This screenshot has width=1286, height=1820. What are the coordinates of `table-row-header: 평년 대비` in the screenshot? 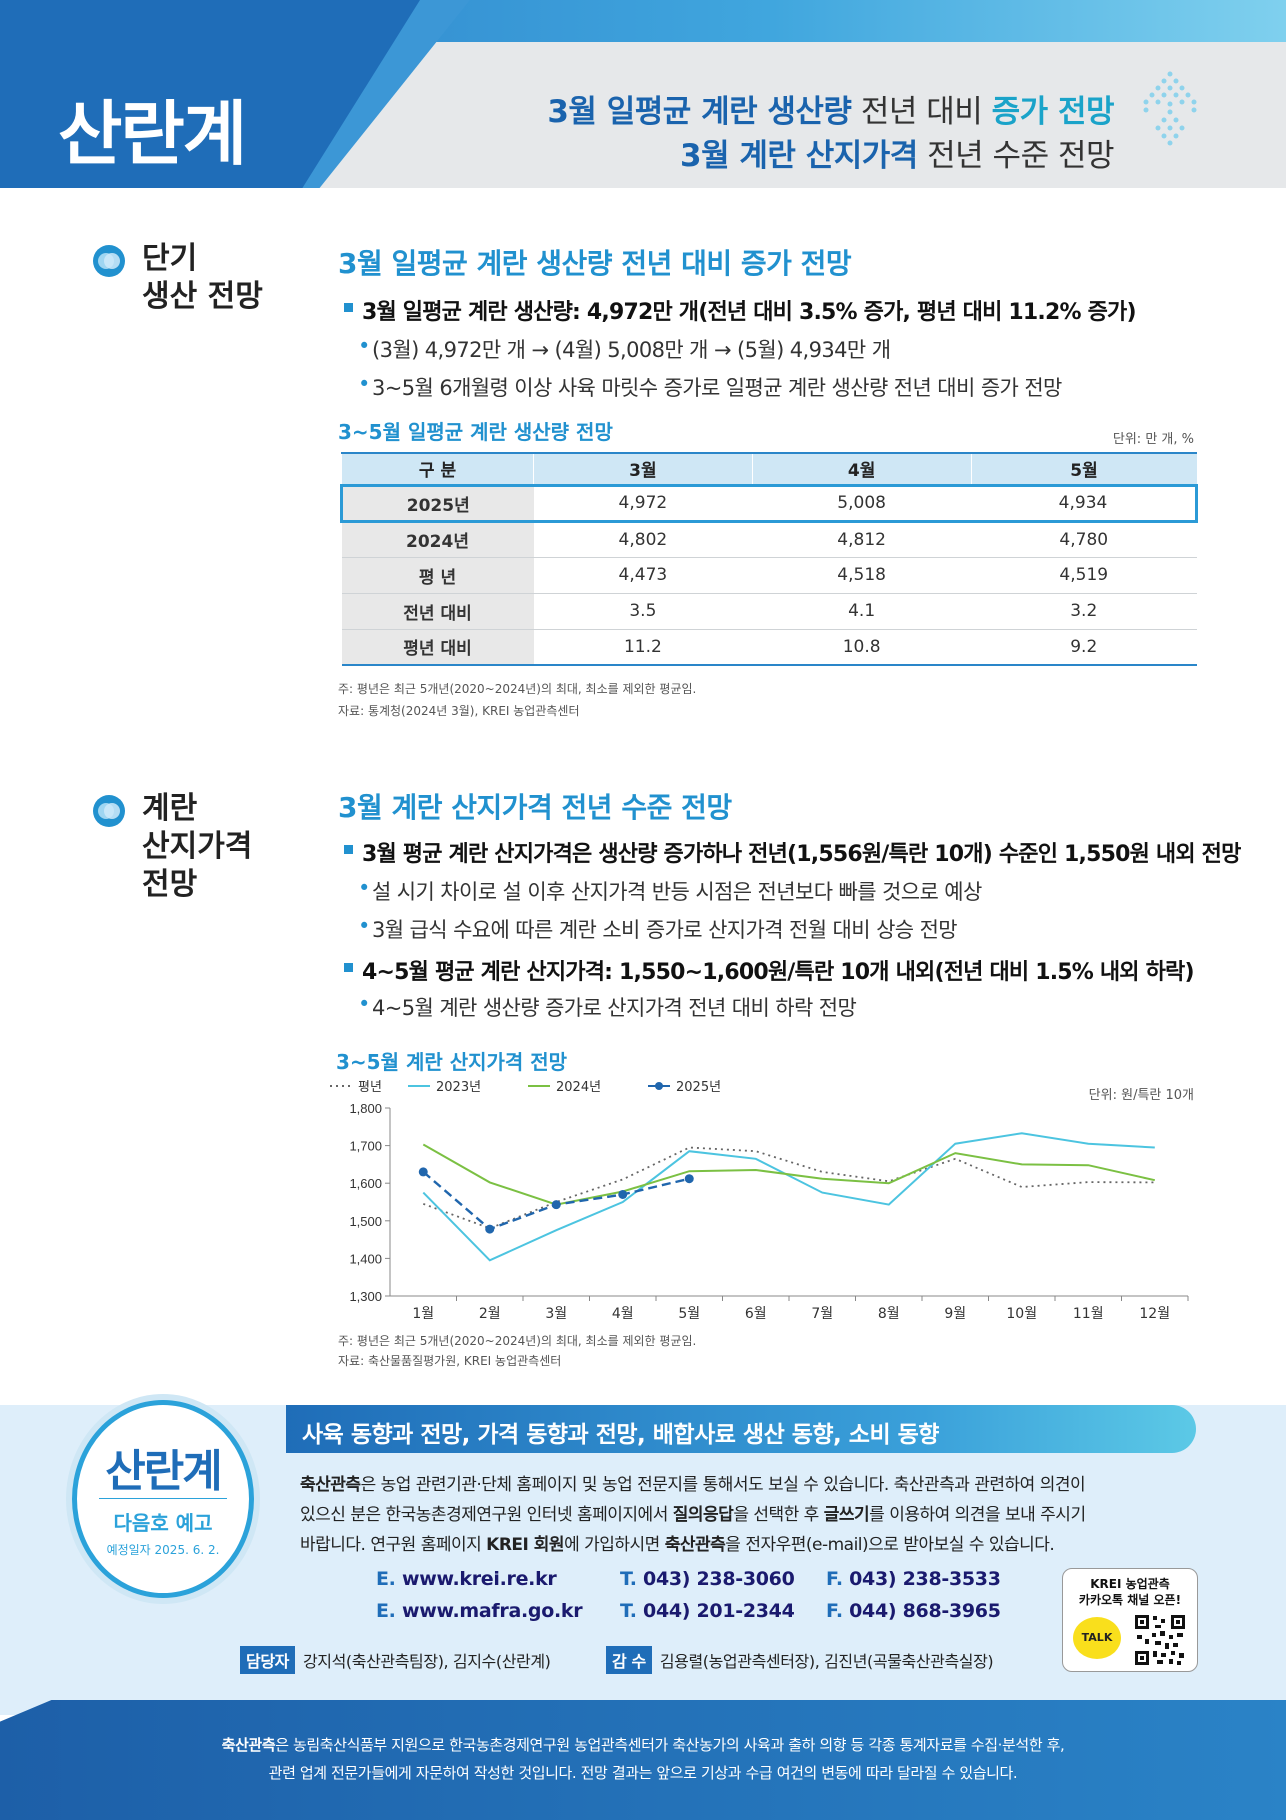 It's located at (437, 647).